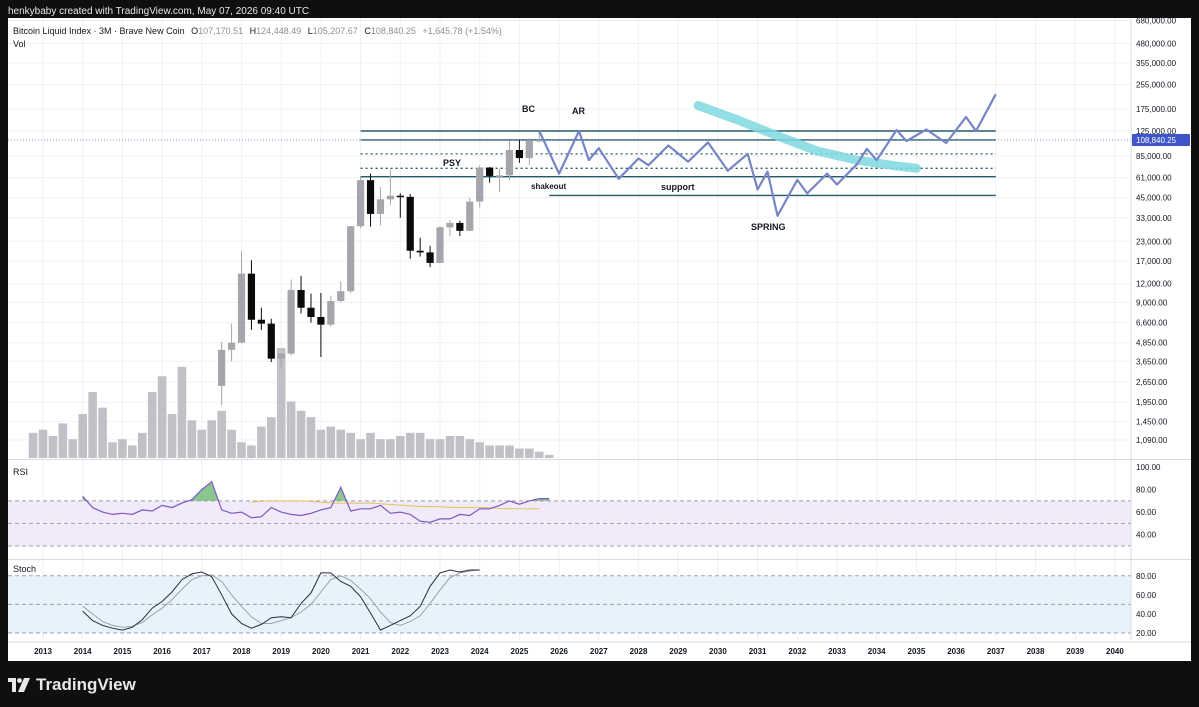 The image size is (1199, 707). What do you see at coordinates (310, 31) in the screenshot?
I see `legend-low-label: L` at bounding box center [310, 31].